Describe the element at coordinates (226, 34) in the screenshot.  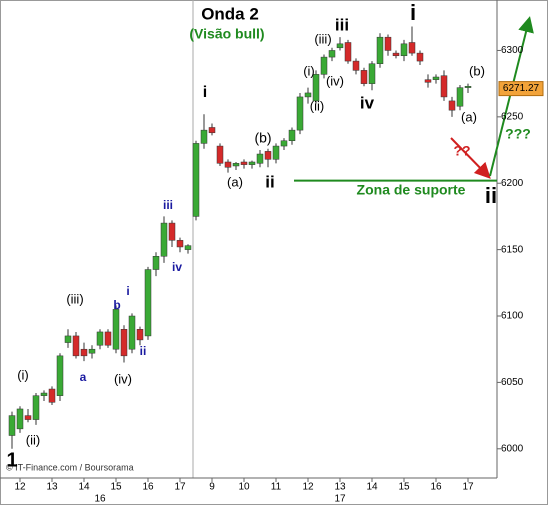
I see `chart-subtitle: (Visão bull)` at that location.